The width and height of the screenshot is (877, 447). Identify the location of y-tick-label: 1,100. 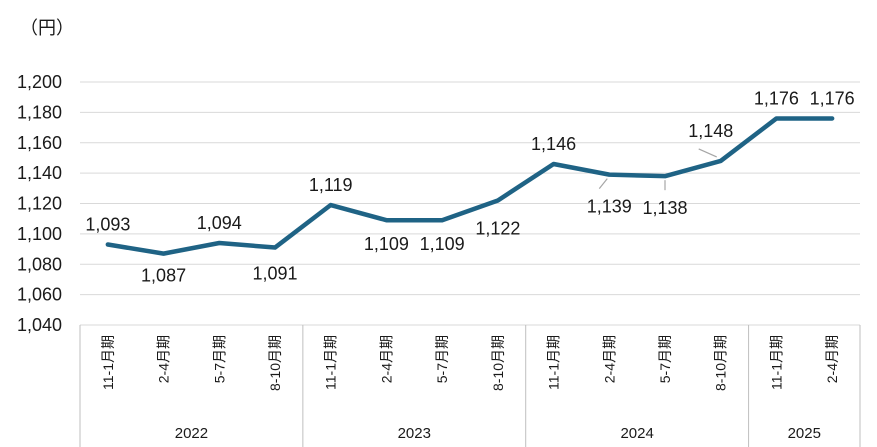
(39, 234).